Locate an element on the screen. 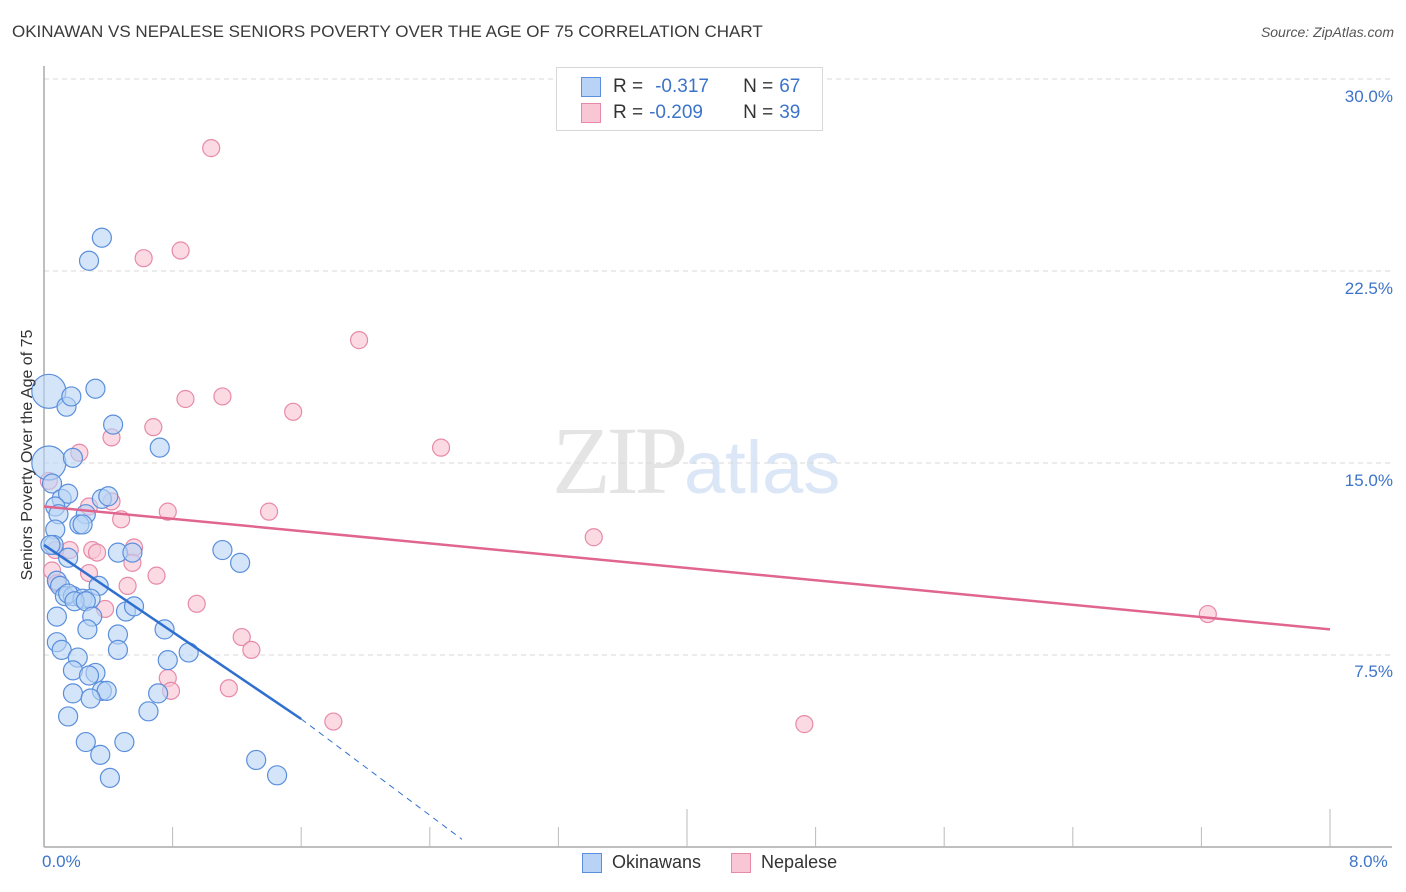  n-value: 67 is located at coordinates (790, 86).